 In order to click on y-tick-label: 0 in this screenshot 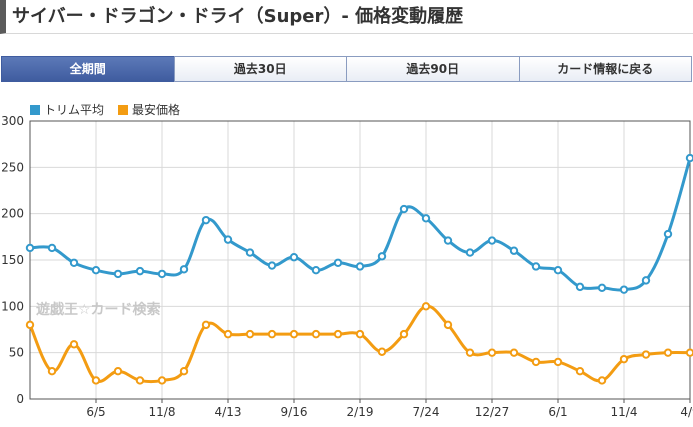, I will do `click(20, 399)`.